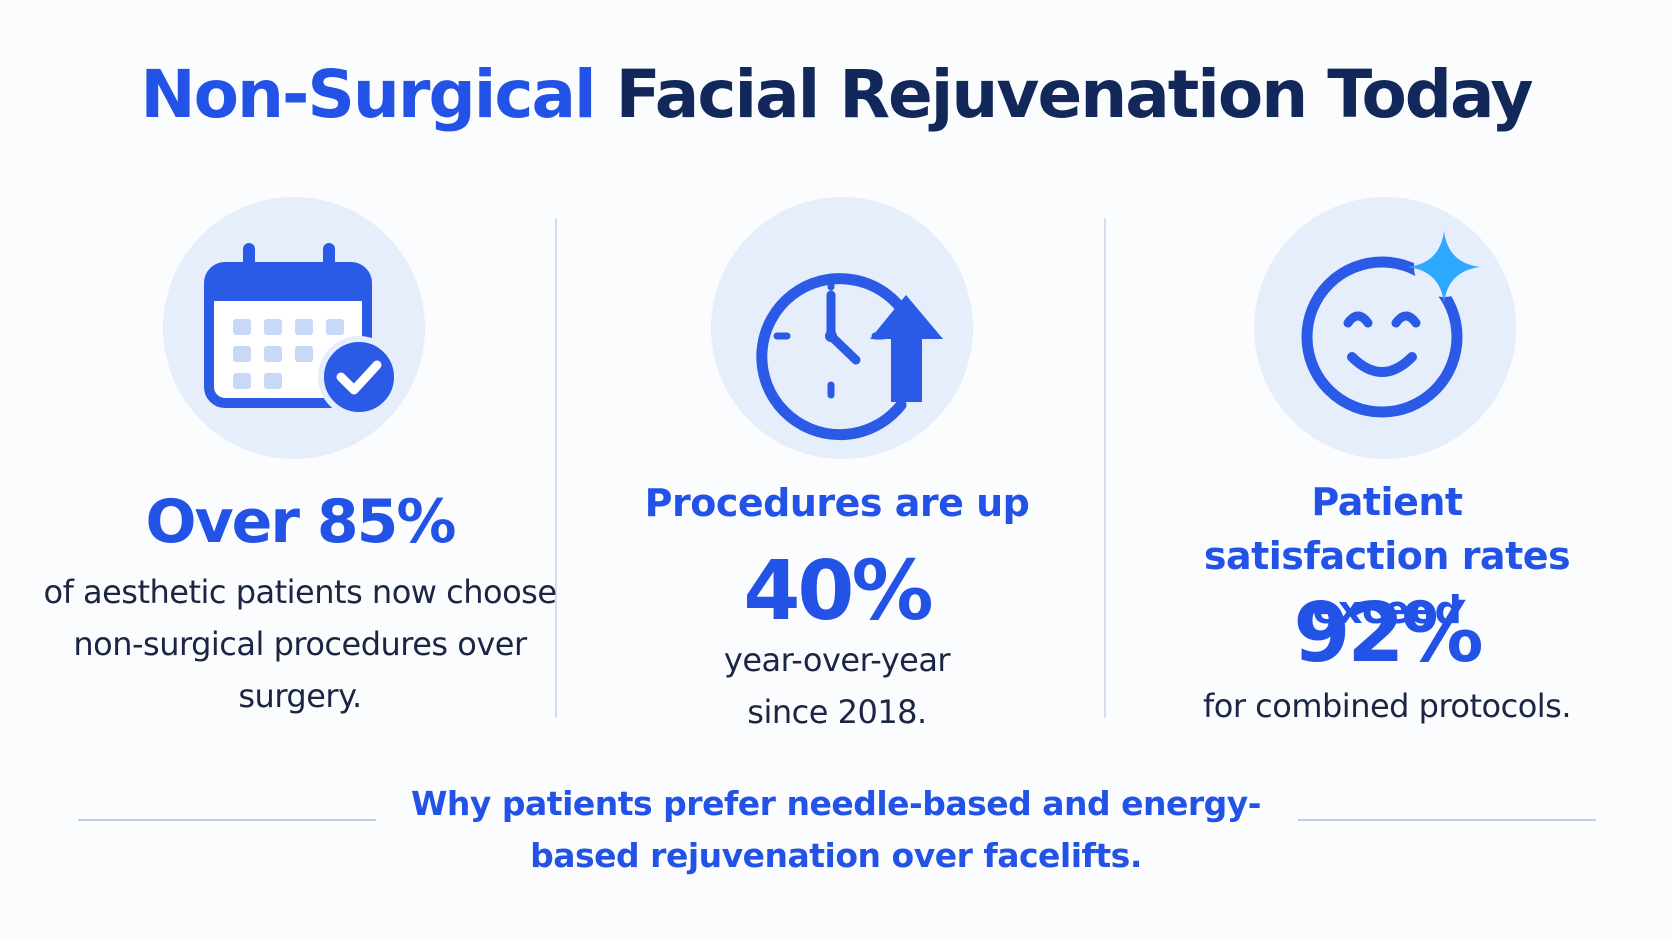 The height and width of the screenshot is (941, 1672). What do you see at coordinates (1387, 706) in the screenshot?
I see `stat-3-body: for combined protocols.` at bounding box center [1387, 706].